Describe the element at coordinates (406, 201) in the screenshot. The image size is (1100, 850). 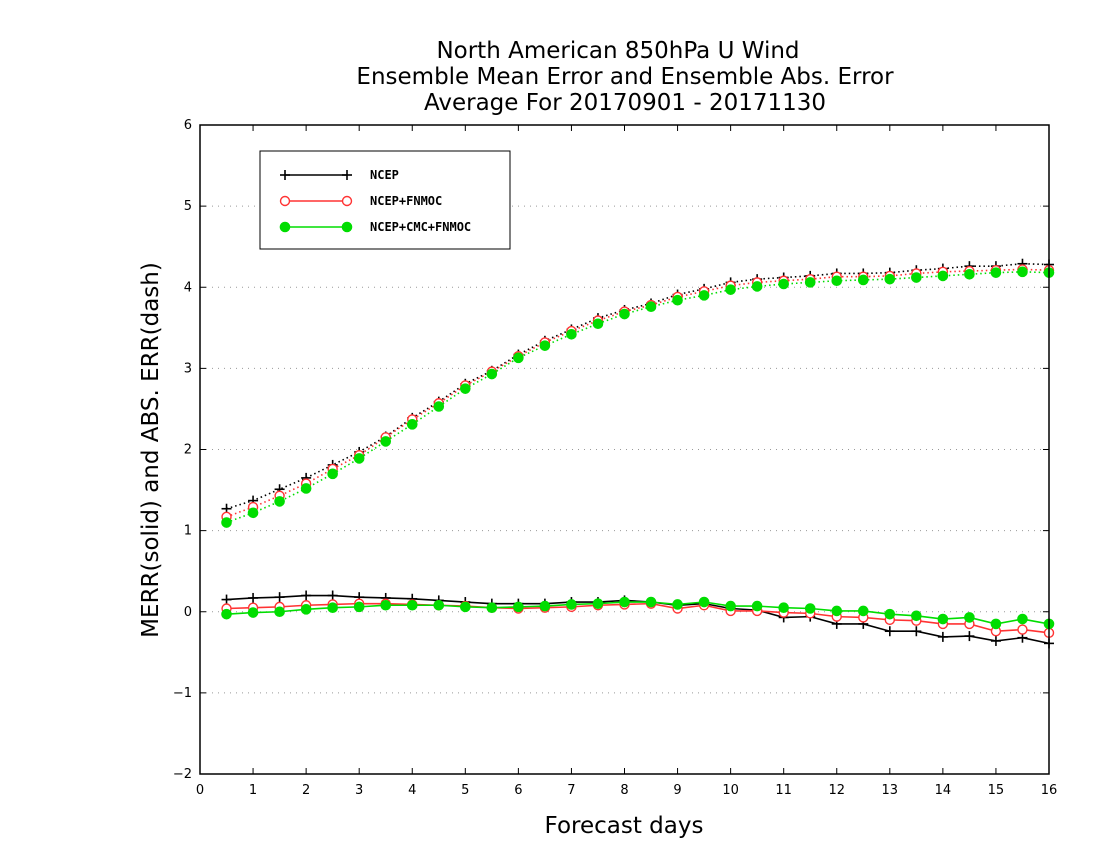
I see `legend-label-ncep-fnmoc: NCEP+FNMOC` at that location.